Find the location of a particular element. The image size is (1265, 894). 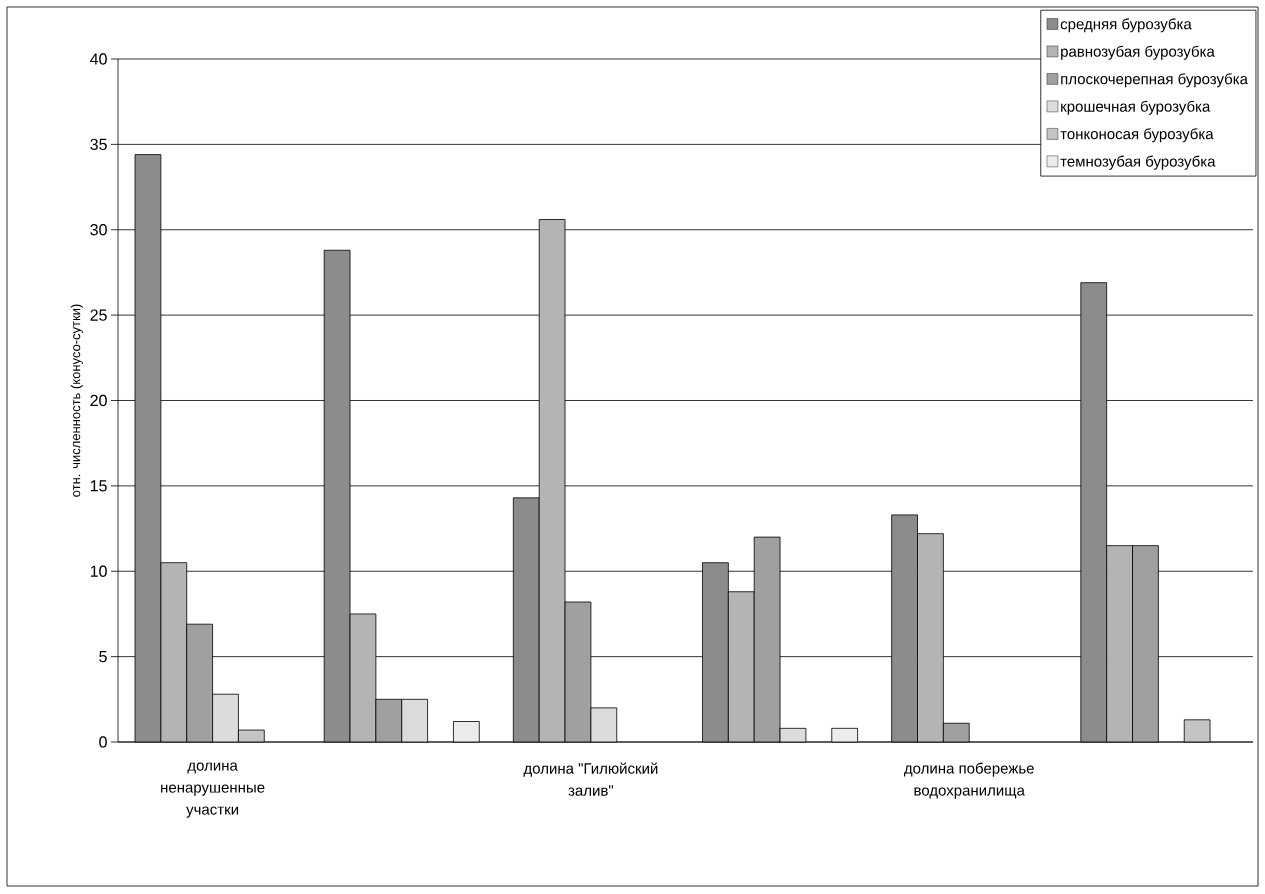

y-tick-label: 10 is located at coordinates (98, 571).